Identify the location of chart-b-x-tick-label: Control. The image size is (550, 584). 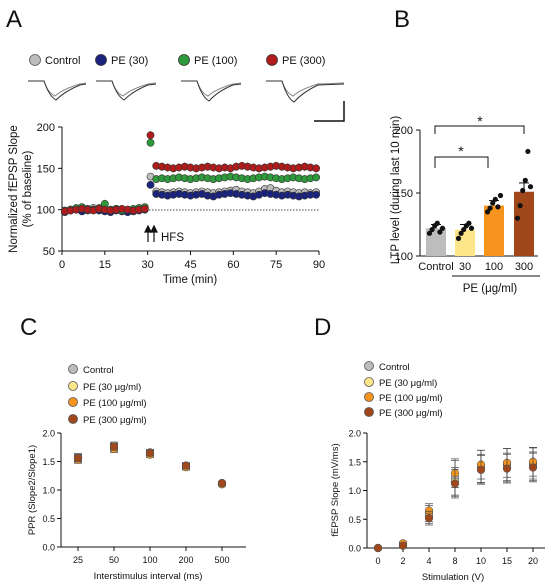
(435, 267).